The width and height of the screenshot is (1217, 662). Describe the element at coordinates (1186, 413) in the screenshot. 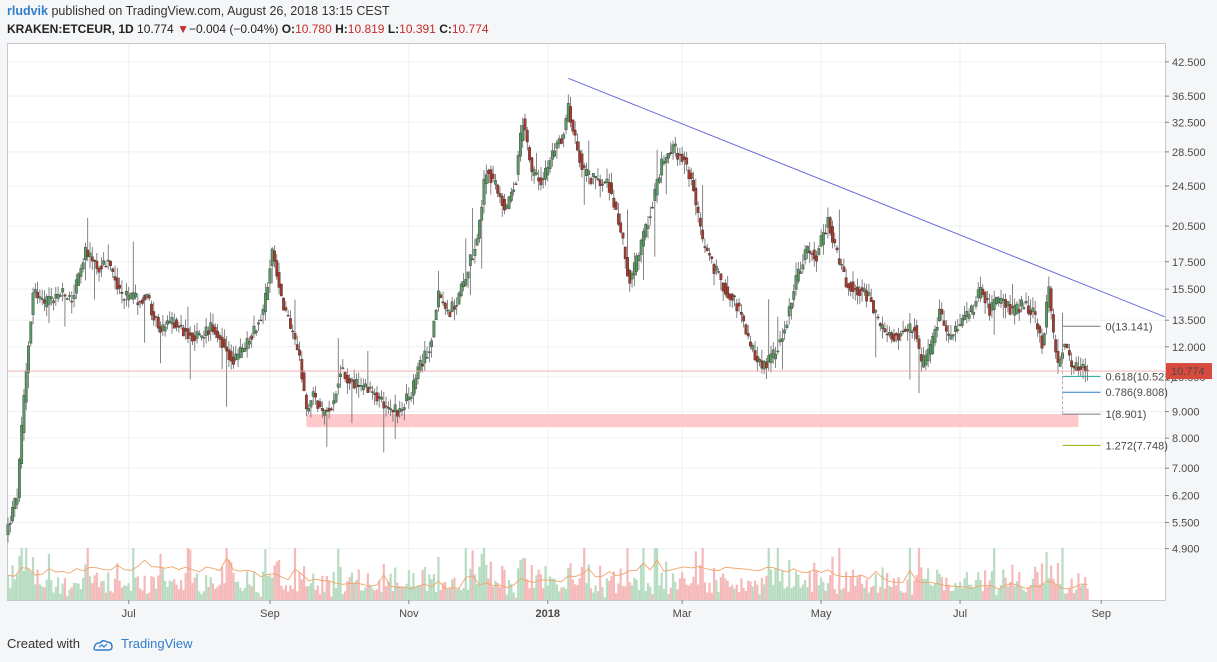

I see `y-tick-label: 9.000` at that location.